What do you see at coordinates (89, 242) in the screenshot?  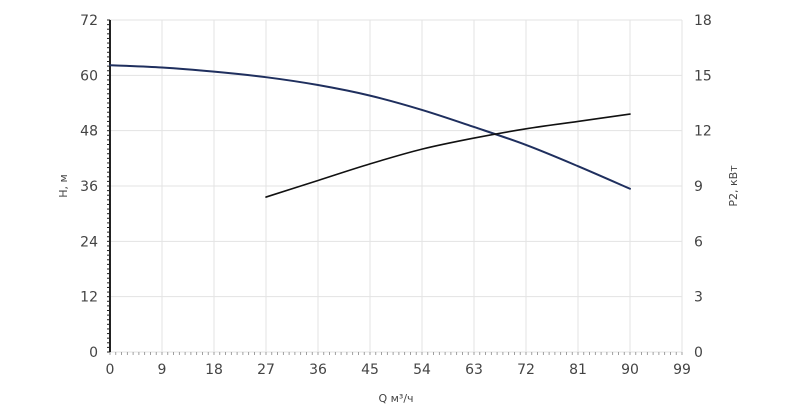 I see `y-tick-label: 24` at bounding box center [89, 242].